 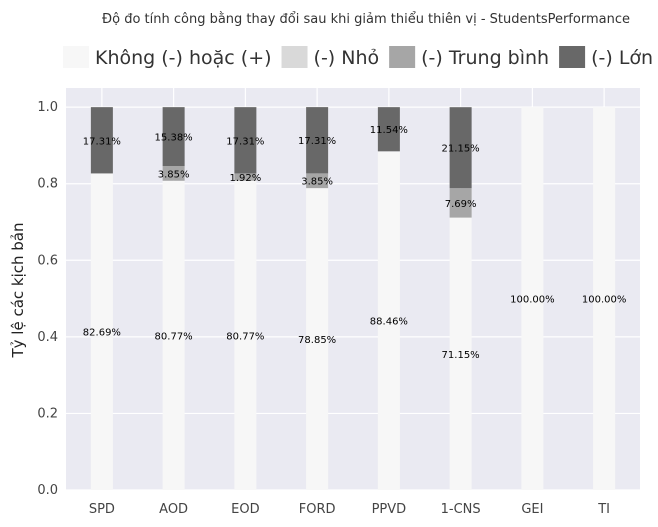 What do you see at coordinates (173, 509) in the screenshot?
I see `x-tick-label: AOD` at bounding box center [173, 509].